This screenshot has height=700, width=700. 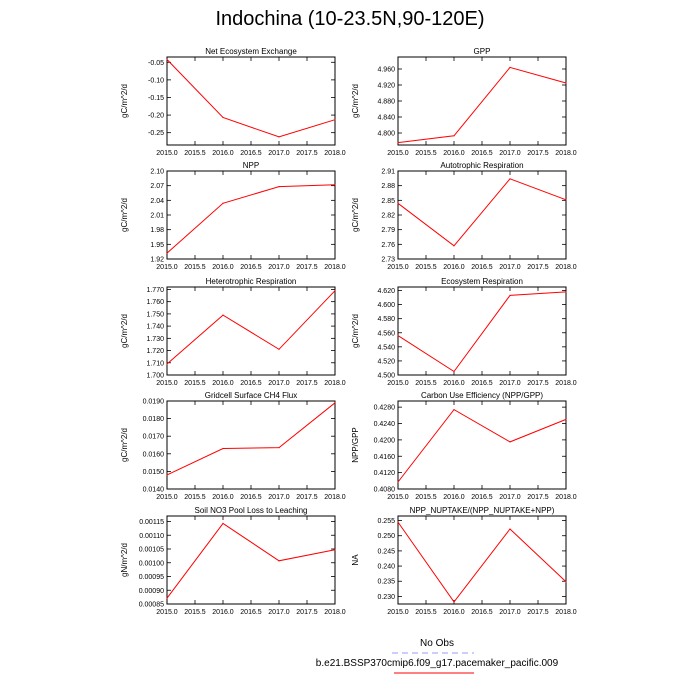 I want to click on panel-title: Net Ecosystem Exchange, so click(x=251, y=51).